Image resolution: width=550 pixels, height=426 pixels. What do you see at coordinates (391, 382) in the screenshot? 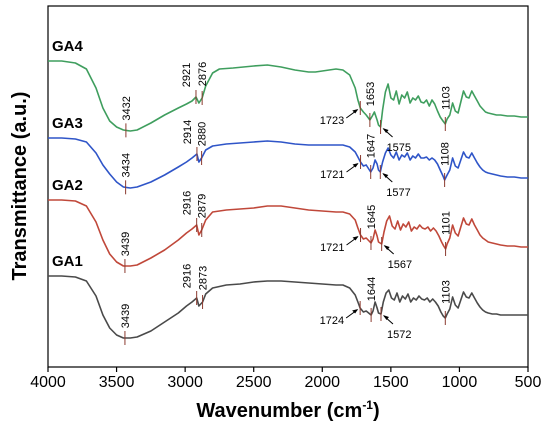
I see `x-tick-label: 1500` at bounding box center [391, 382].